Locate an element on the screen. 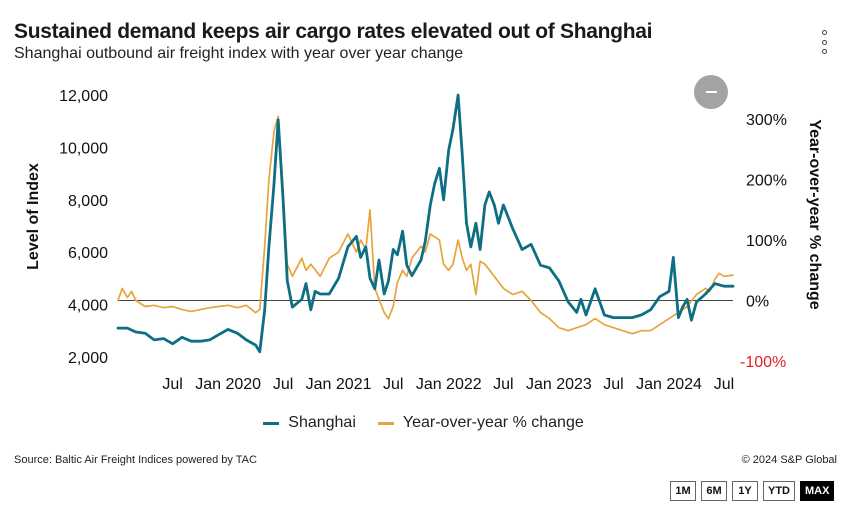  y-right-tick-label: 200% is located at coordinates (766, 181).